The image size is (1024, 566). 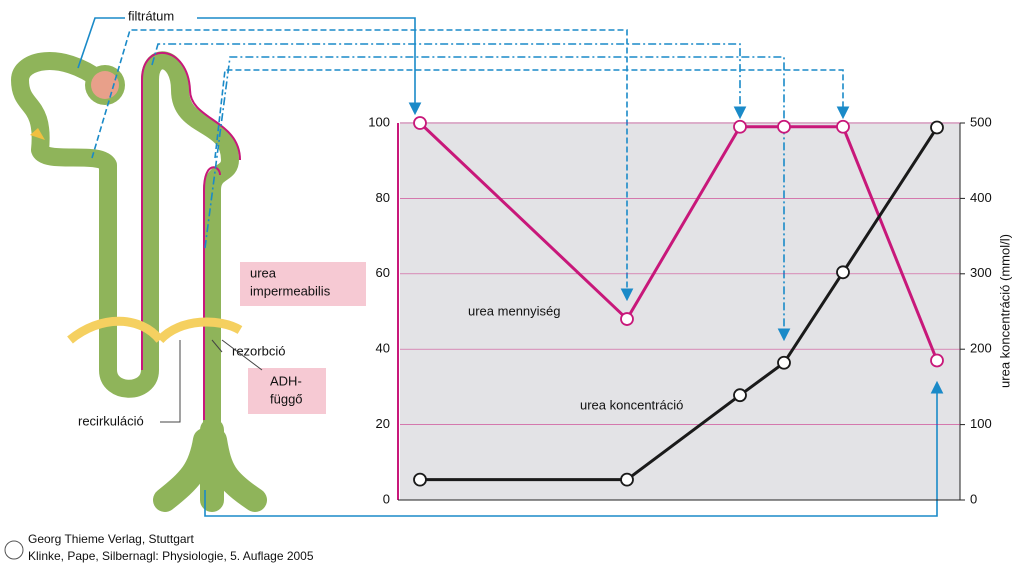 I want to click on impermeable-label: urea, so click(x=263, y=272).